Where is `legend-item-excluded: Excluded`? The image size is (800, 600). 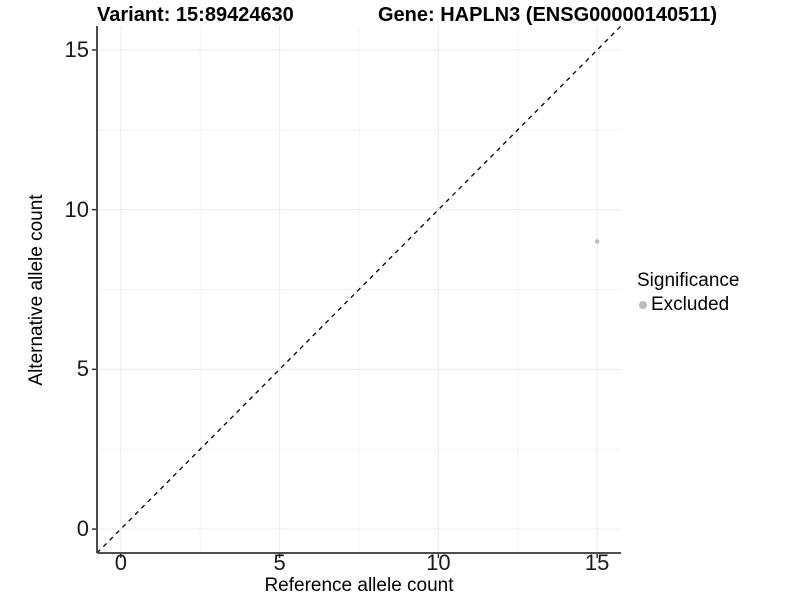 legend-item-excluded: Excluded is located at coordinates (688, 304).